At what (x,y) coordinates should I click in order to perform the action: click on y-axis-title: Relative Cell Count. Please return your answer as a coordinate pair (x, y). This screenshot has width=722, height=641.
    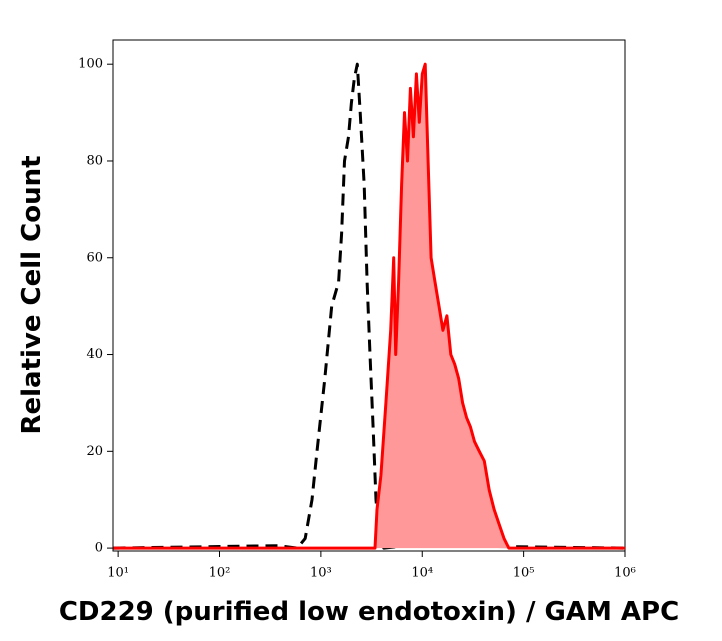
    Looking at the image, I should click on (32, 294).